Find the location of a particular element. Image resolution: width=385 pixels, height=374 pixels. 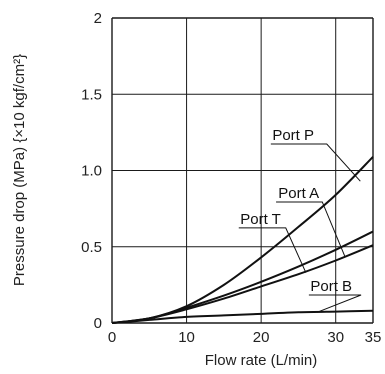

x-tick-label: 30 is located at coordinates (335, 337).